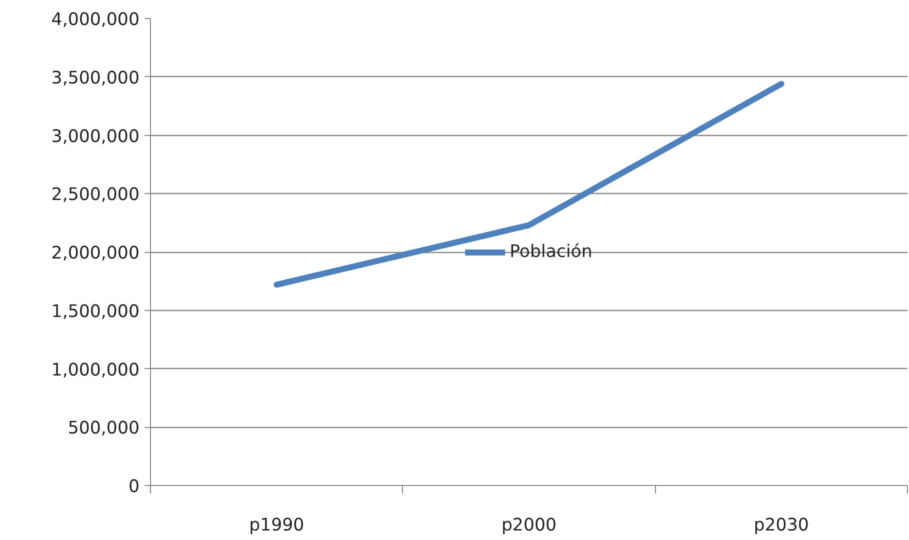 This screenshot has width=909, height=540. Describe the element at coordinates (95, 370) in the screenshot. I see `y-tick-label: 1,000,000` at that location.